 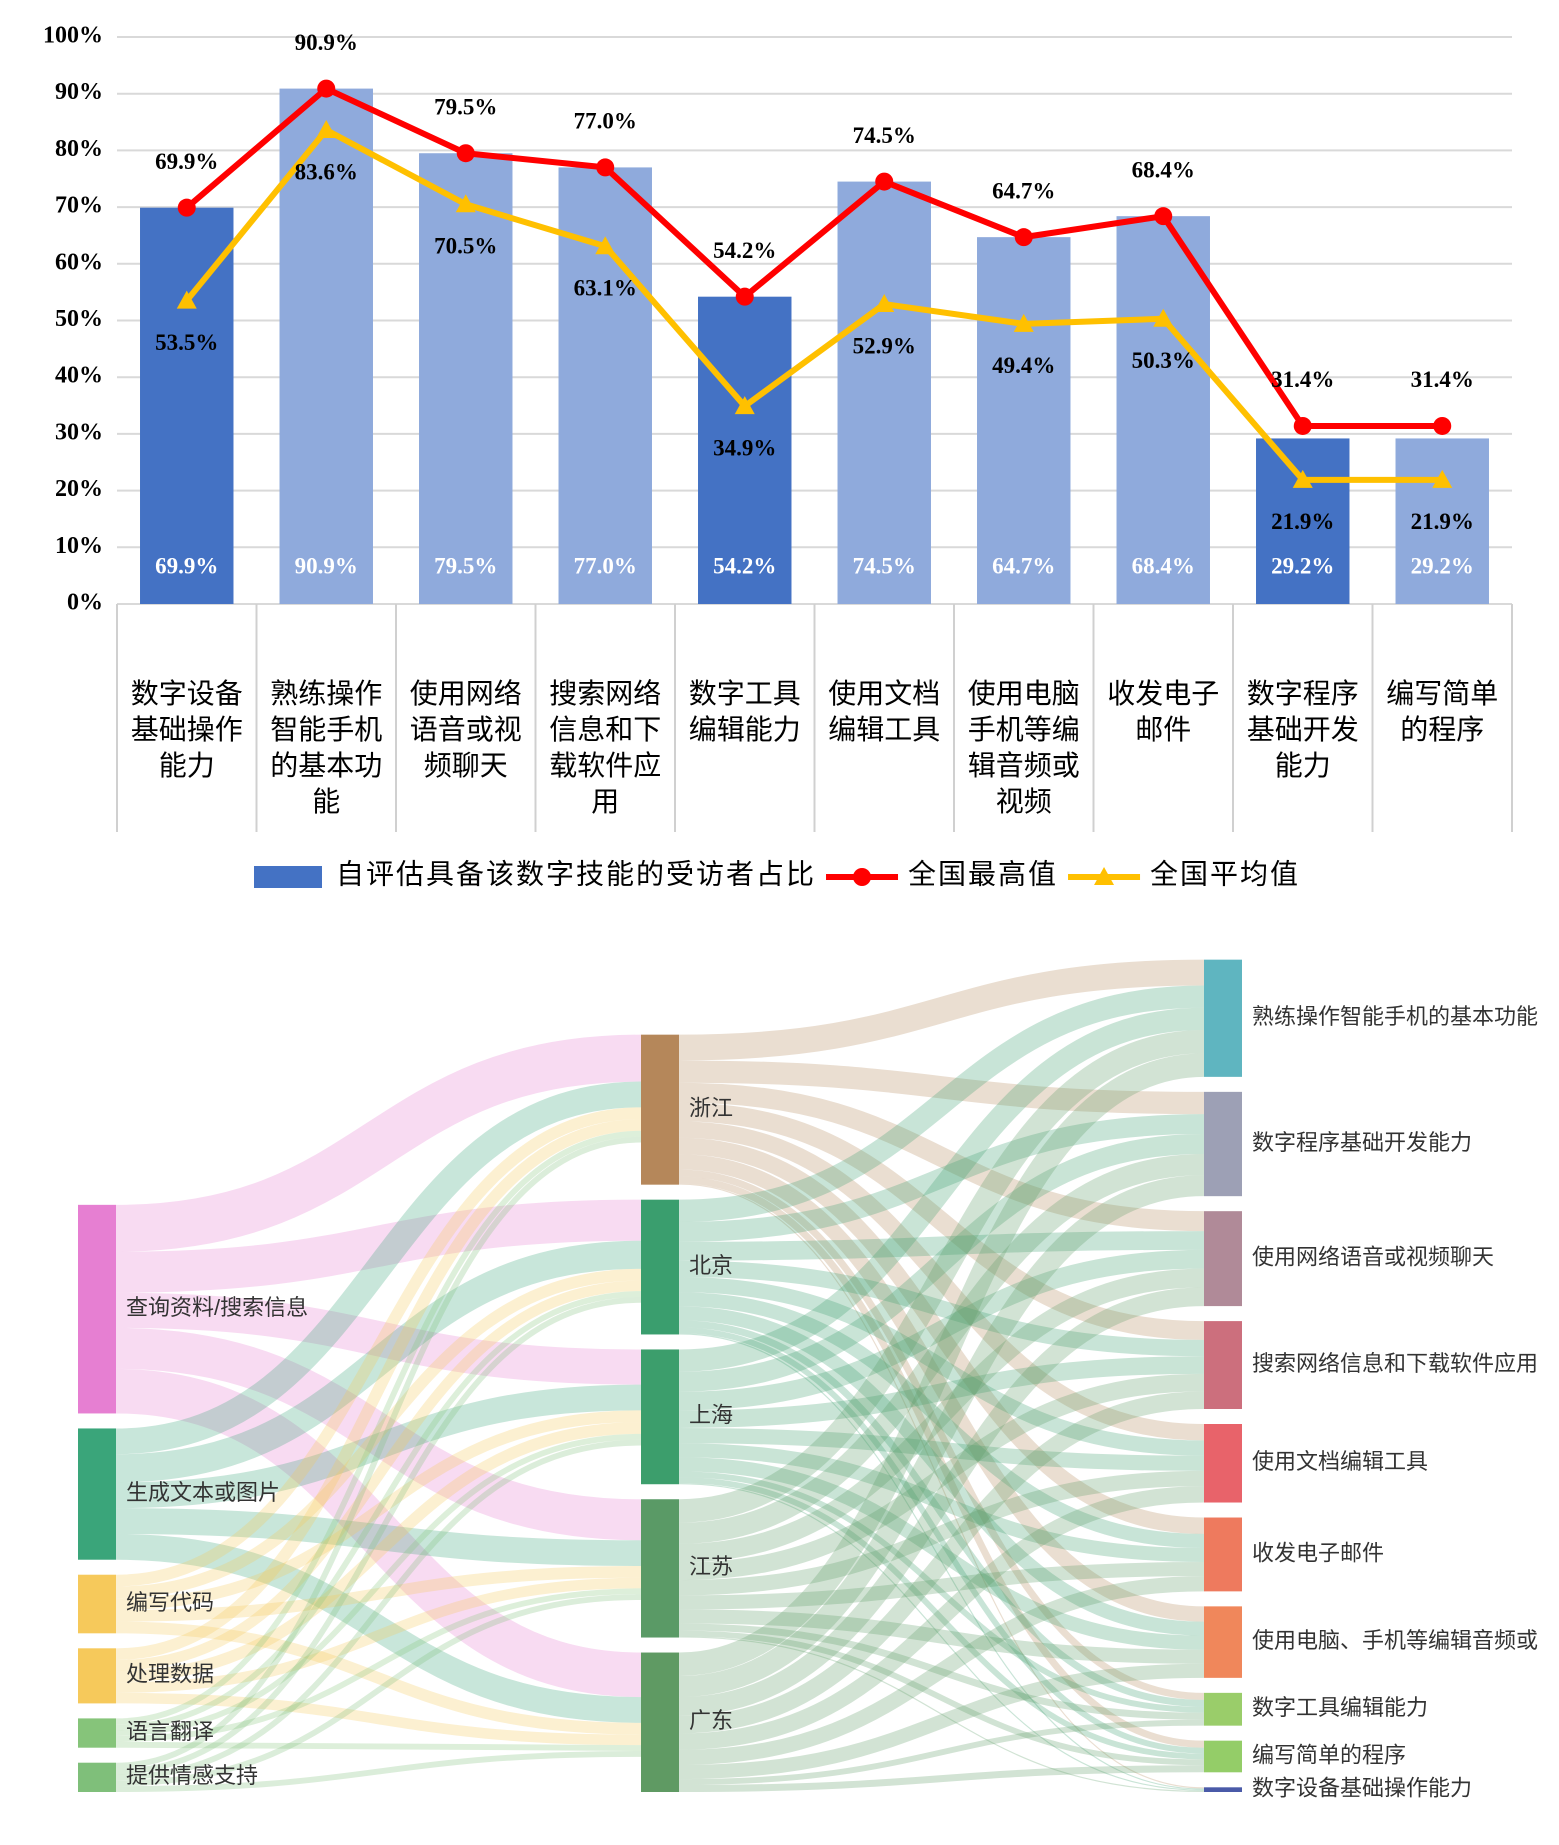 What do you see at coordinates (203, 1492) in the screenshot?
I see `node-label: 生成文本或图片` at bounding box center [203, 1492].